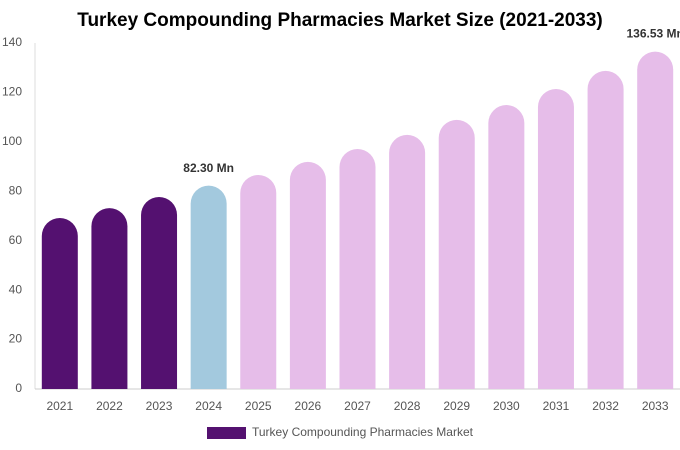  Describe the element at coordinates (208, 168) in the screenshot. I see `value-label: 82.30 Mn` at that location.